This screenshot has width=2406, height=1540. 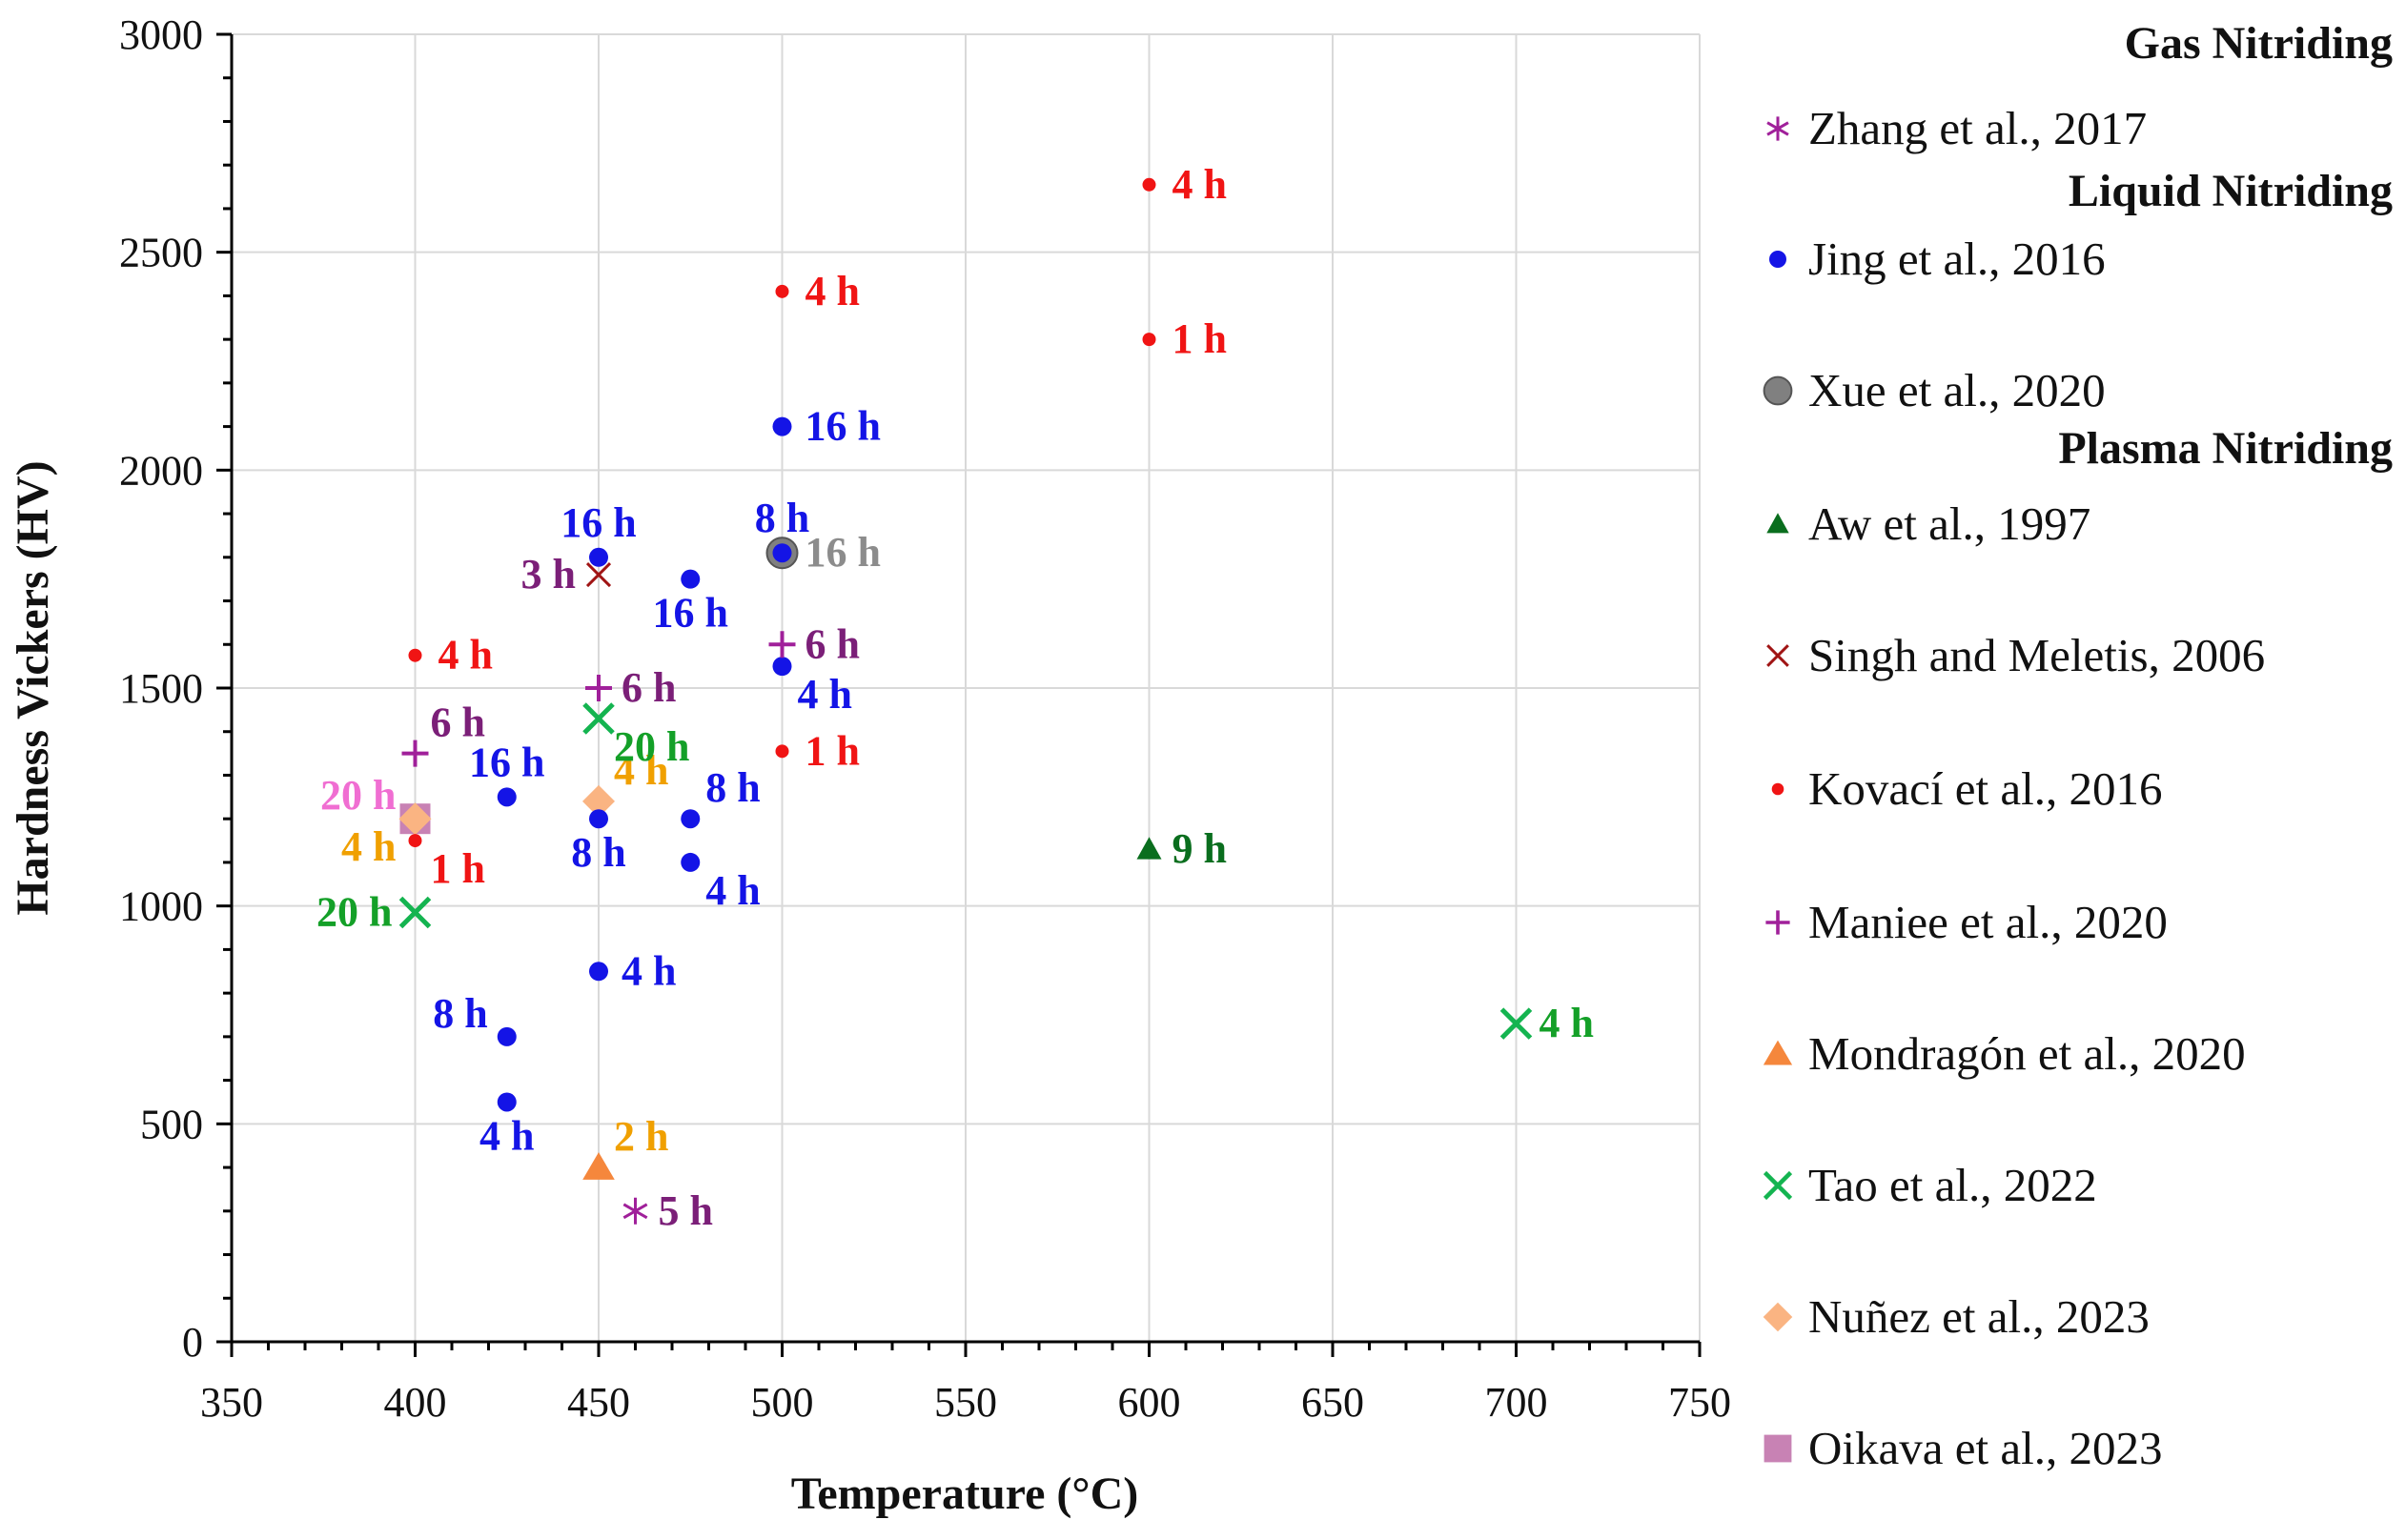 I want to click on point-label-jing-et-al-2016-6: 4 h, so click(x=733, y=890).